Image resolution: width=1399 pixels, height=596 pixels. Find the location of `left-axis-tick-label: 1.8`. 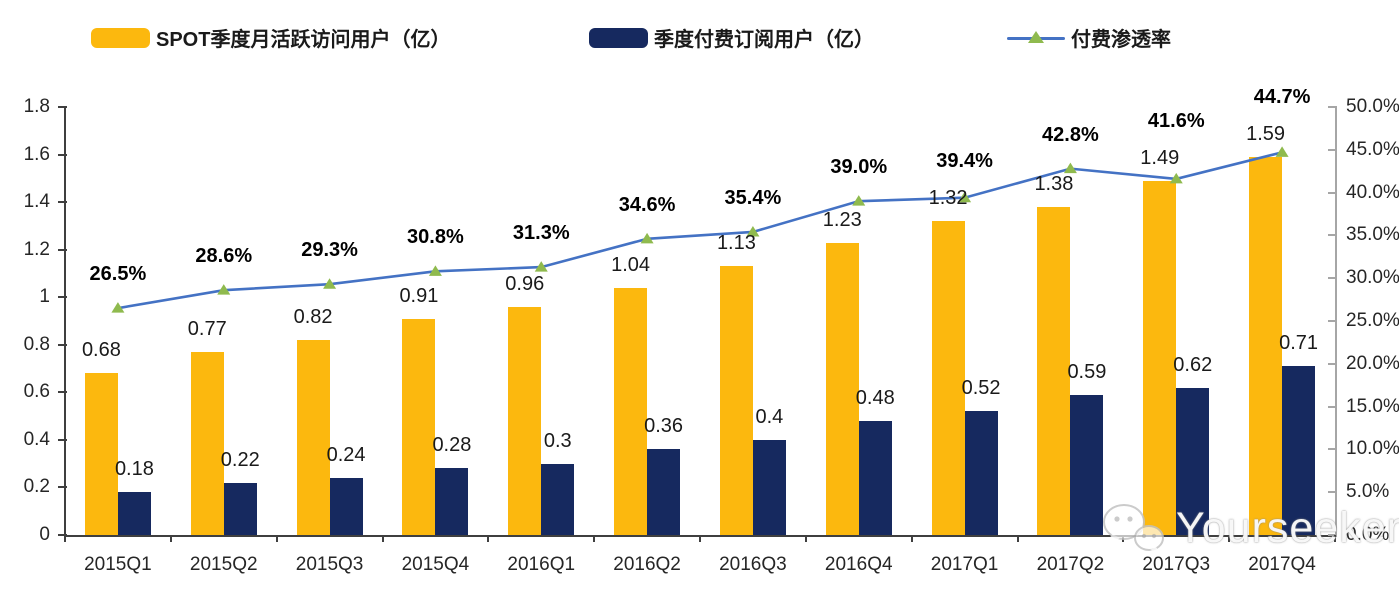

left-axis-tick-label: 1.8 is located at coordinates (36, 106).